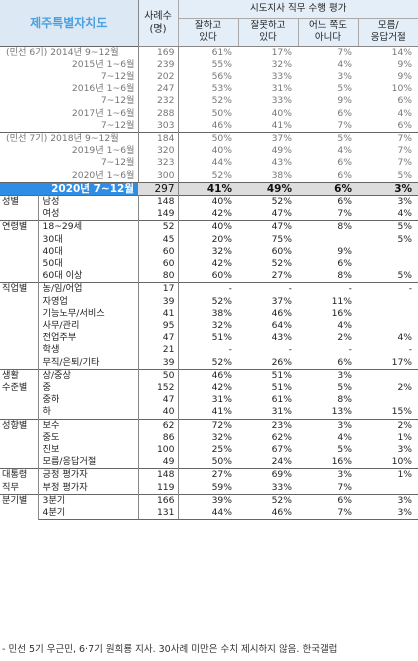  I want to click on segment-row: 생활 수준별 상/중상 50 46% 51% 3%, so click(209, 394).